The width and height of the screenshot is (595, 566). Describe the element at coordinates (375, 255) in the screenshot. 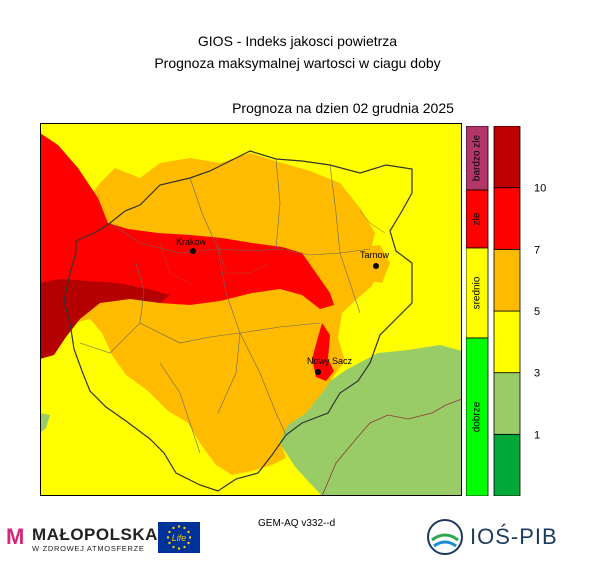

I see `city-label-tarnow: Tarnow` at that location.